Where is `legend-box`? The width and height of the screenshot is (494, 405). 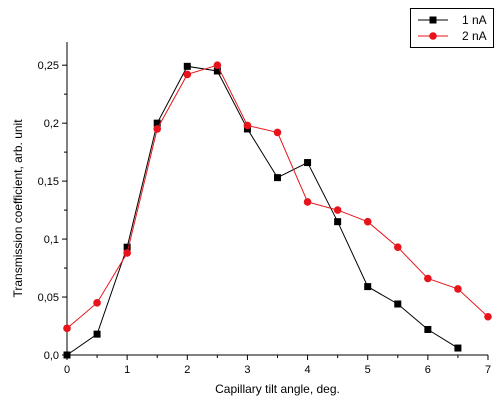
legend-box is located at coordinates (452, 28).